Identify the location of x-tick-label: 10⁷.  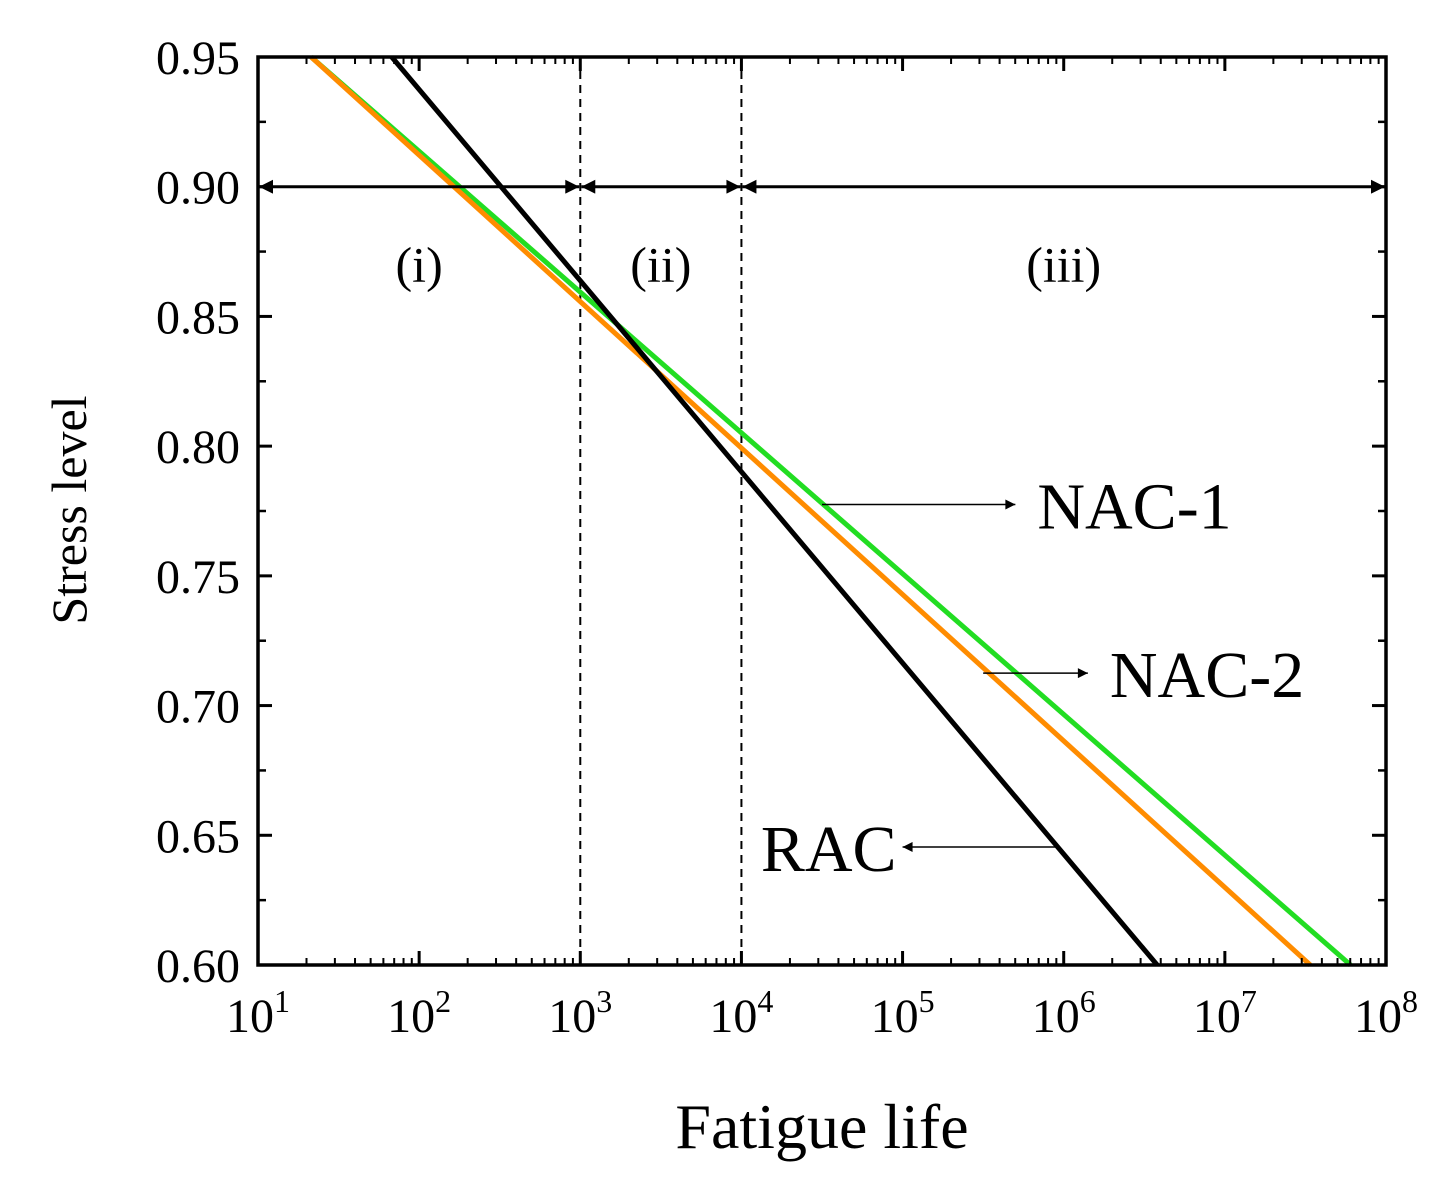
(1225, 1013).